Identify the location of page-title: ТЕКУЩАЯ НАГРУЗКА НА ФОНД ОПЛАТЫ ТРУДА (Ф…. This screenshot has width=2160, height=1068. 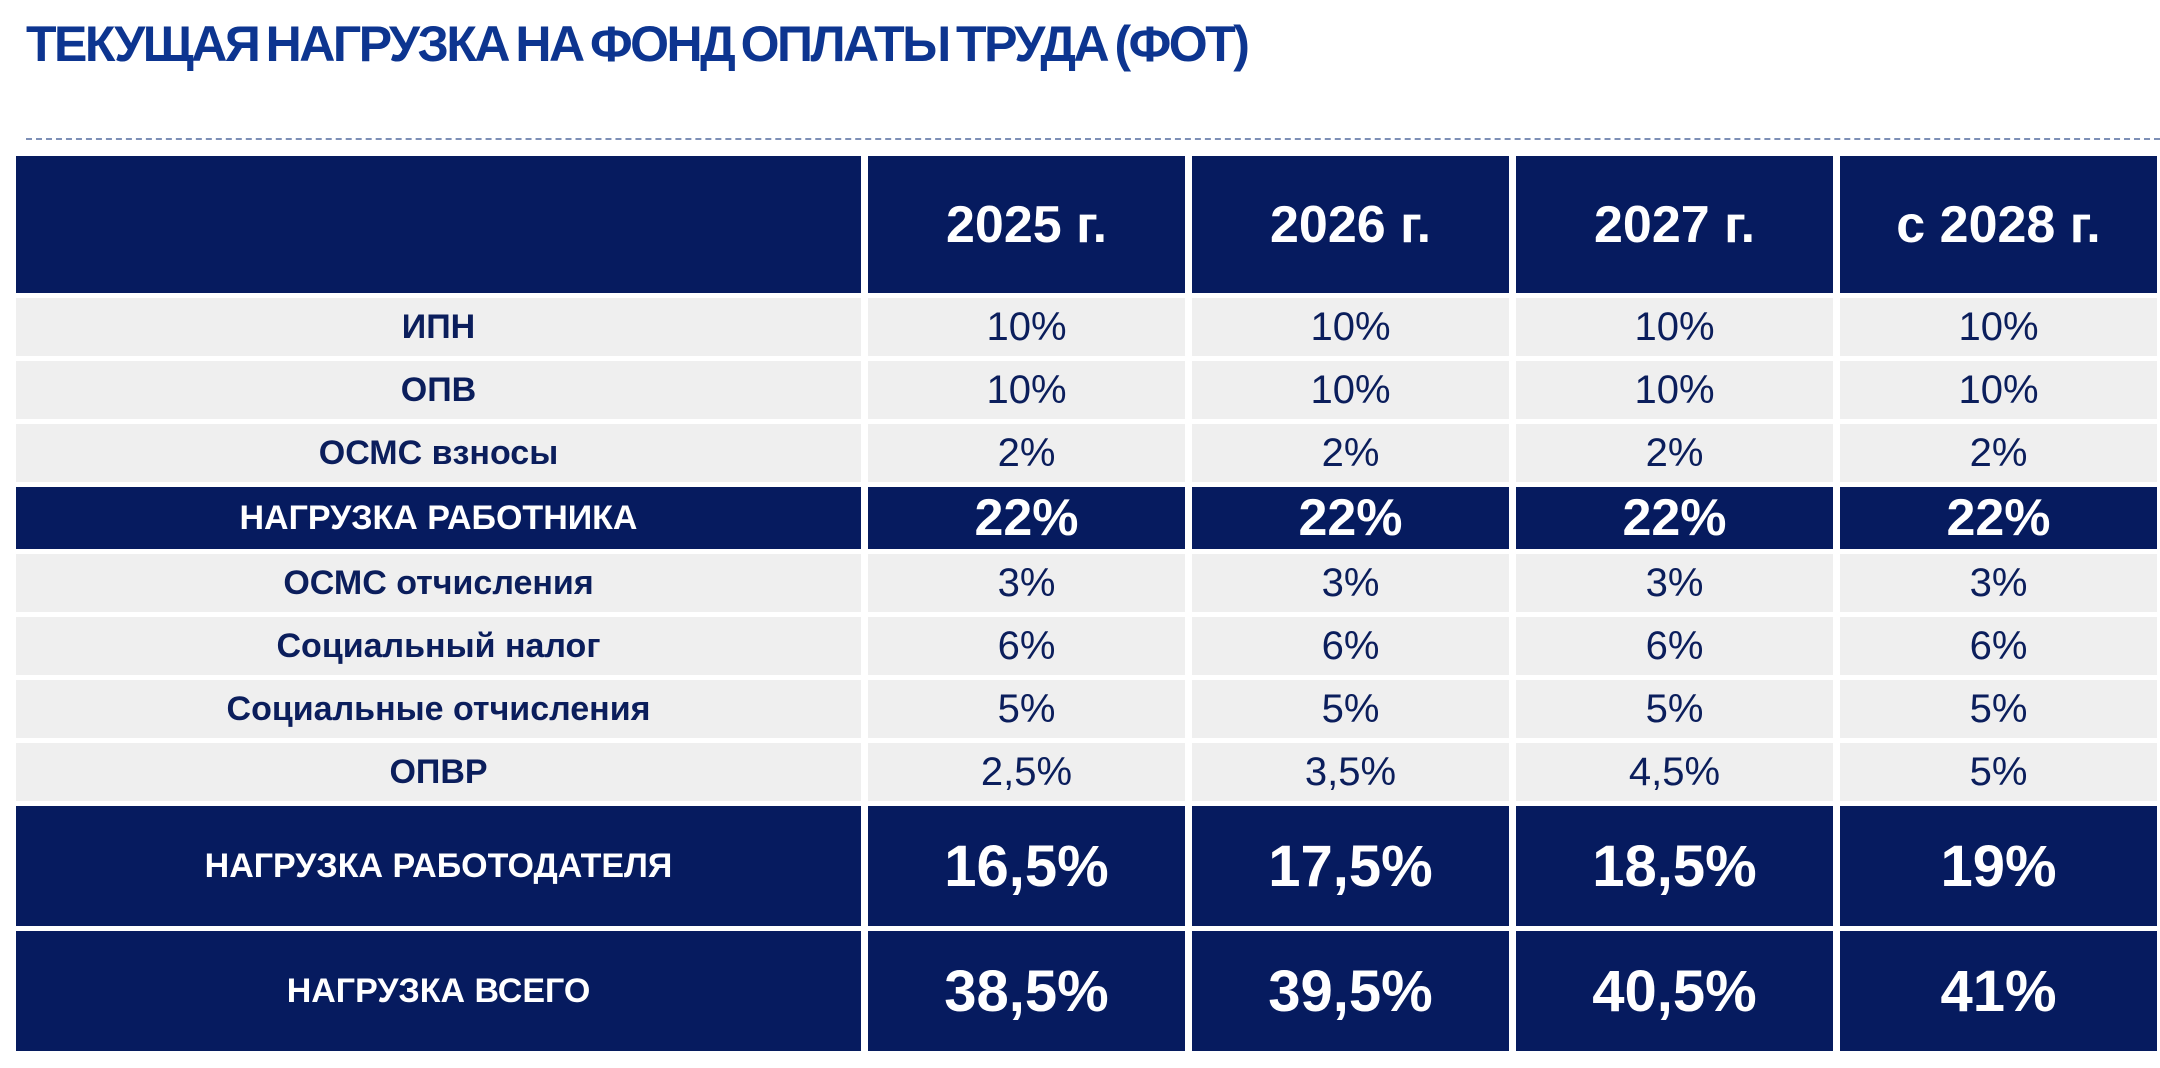
(638, 44).